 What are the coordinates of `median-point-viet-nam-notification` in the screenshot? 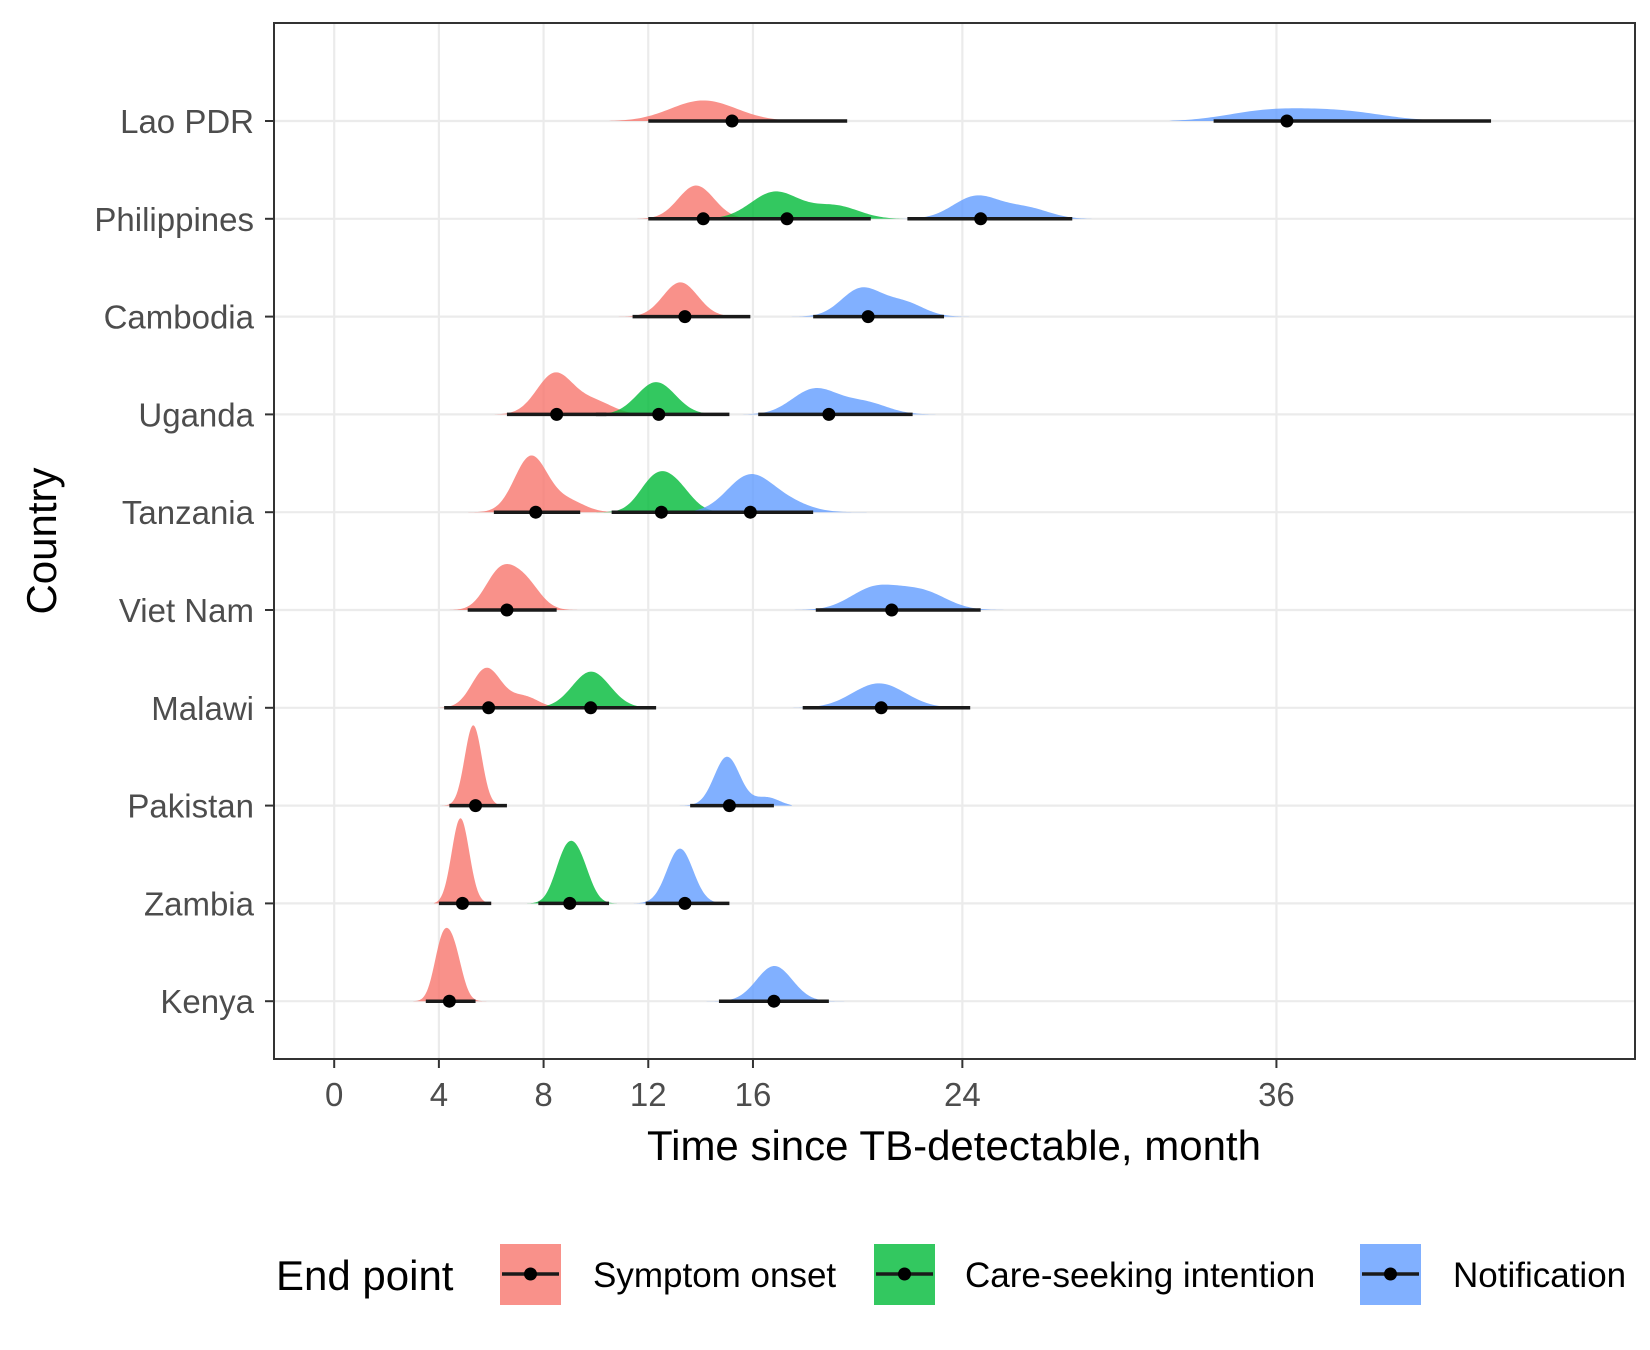 It's located at (892, 610).